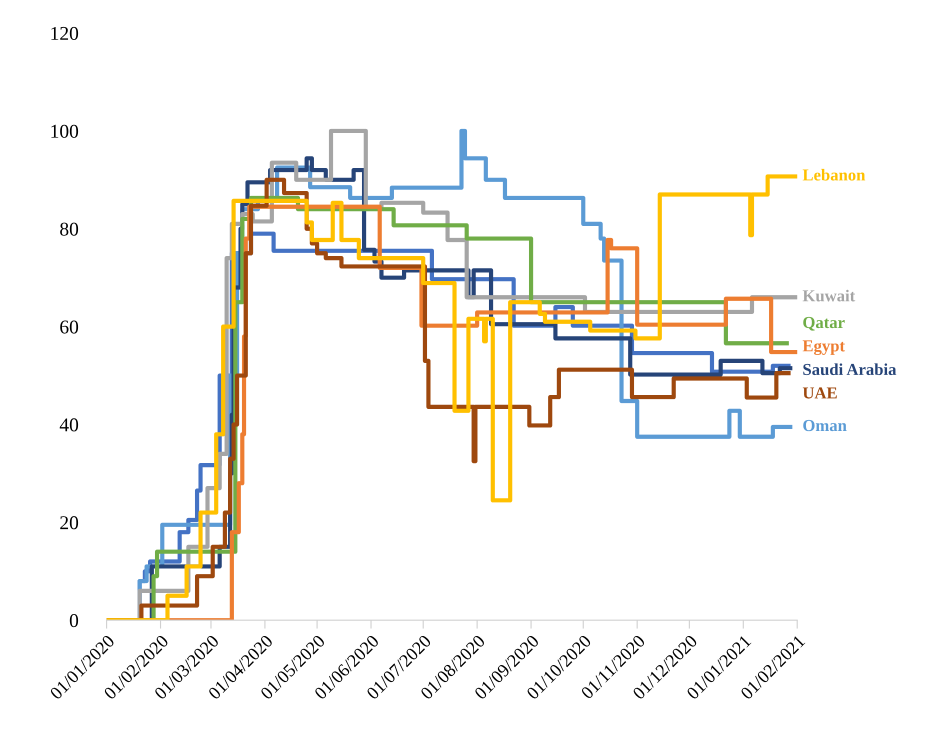 The height and width of the screenshot is (734, 927). Describe the element at coordinates (69, 523) in the screenshot. I see `y-tick-label: 20` at that location.